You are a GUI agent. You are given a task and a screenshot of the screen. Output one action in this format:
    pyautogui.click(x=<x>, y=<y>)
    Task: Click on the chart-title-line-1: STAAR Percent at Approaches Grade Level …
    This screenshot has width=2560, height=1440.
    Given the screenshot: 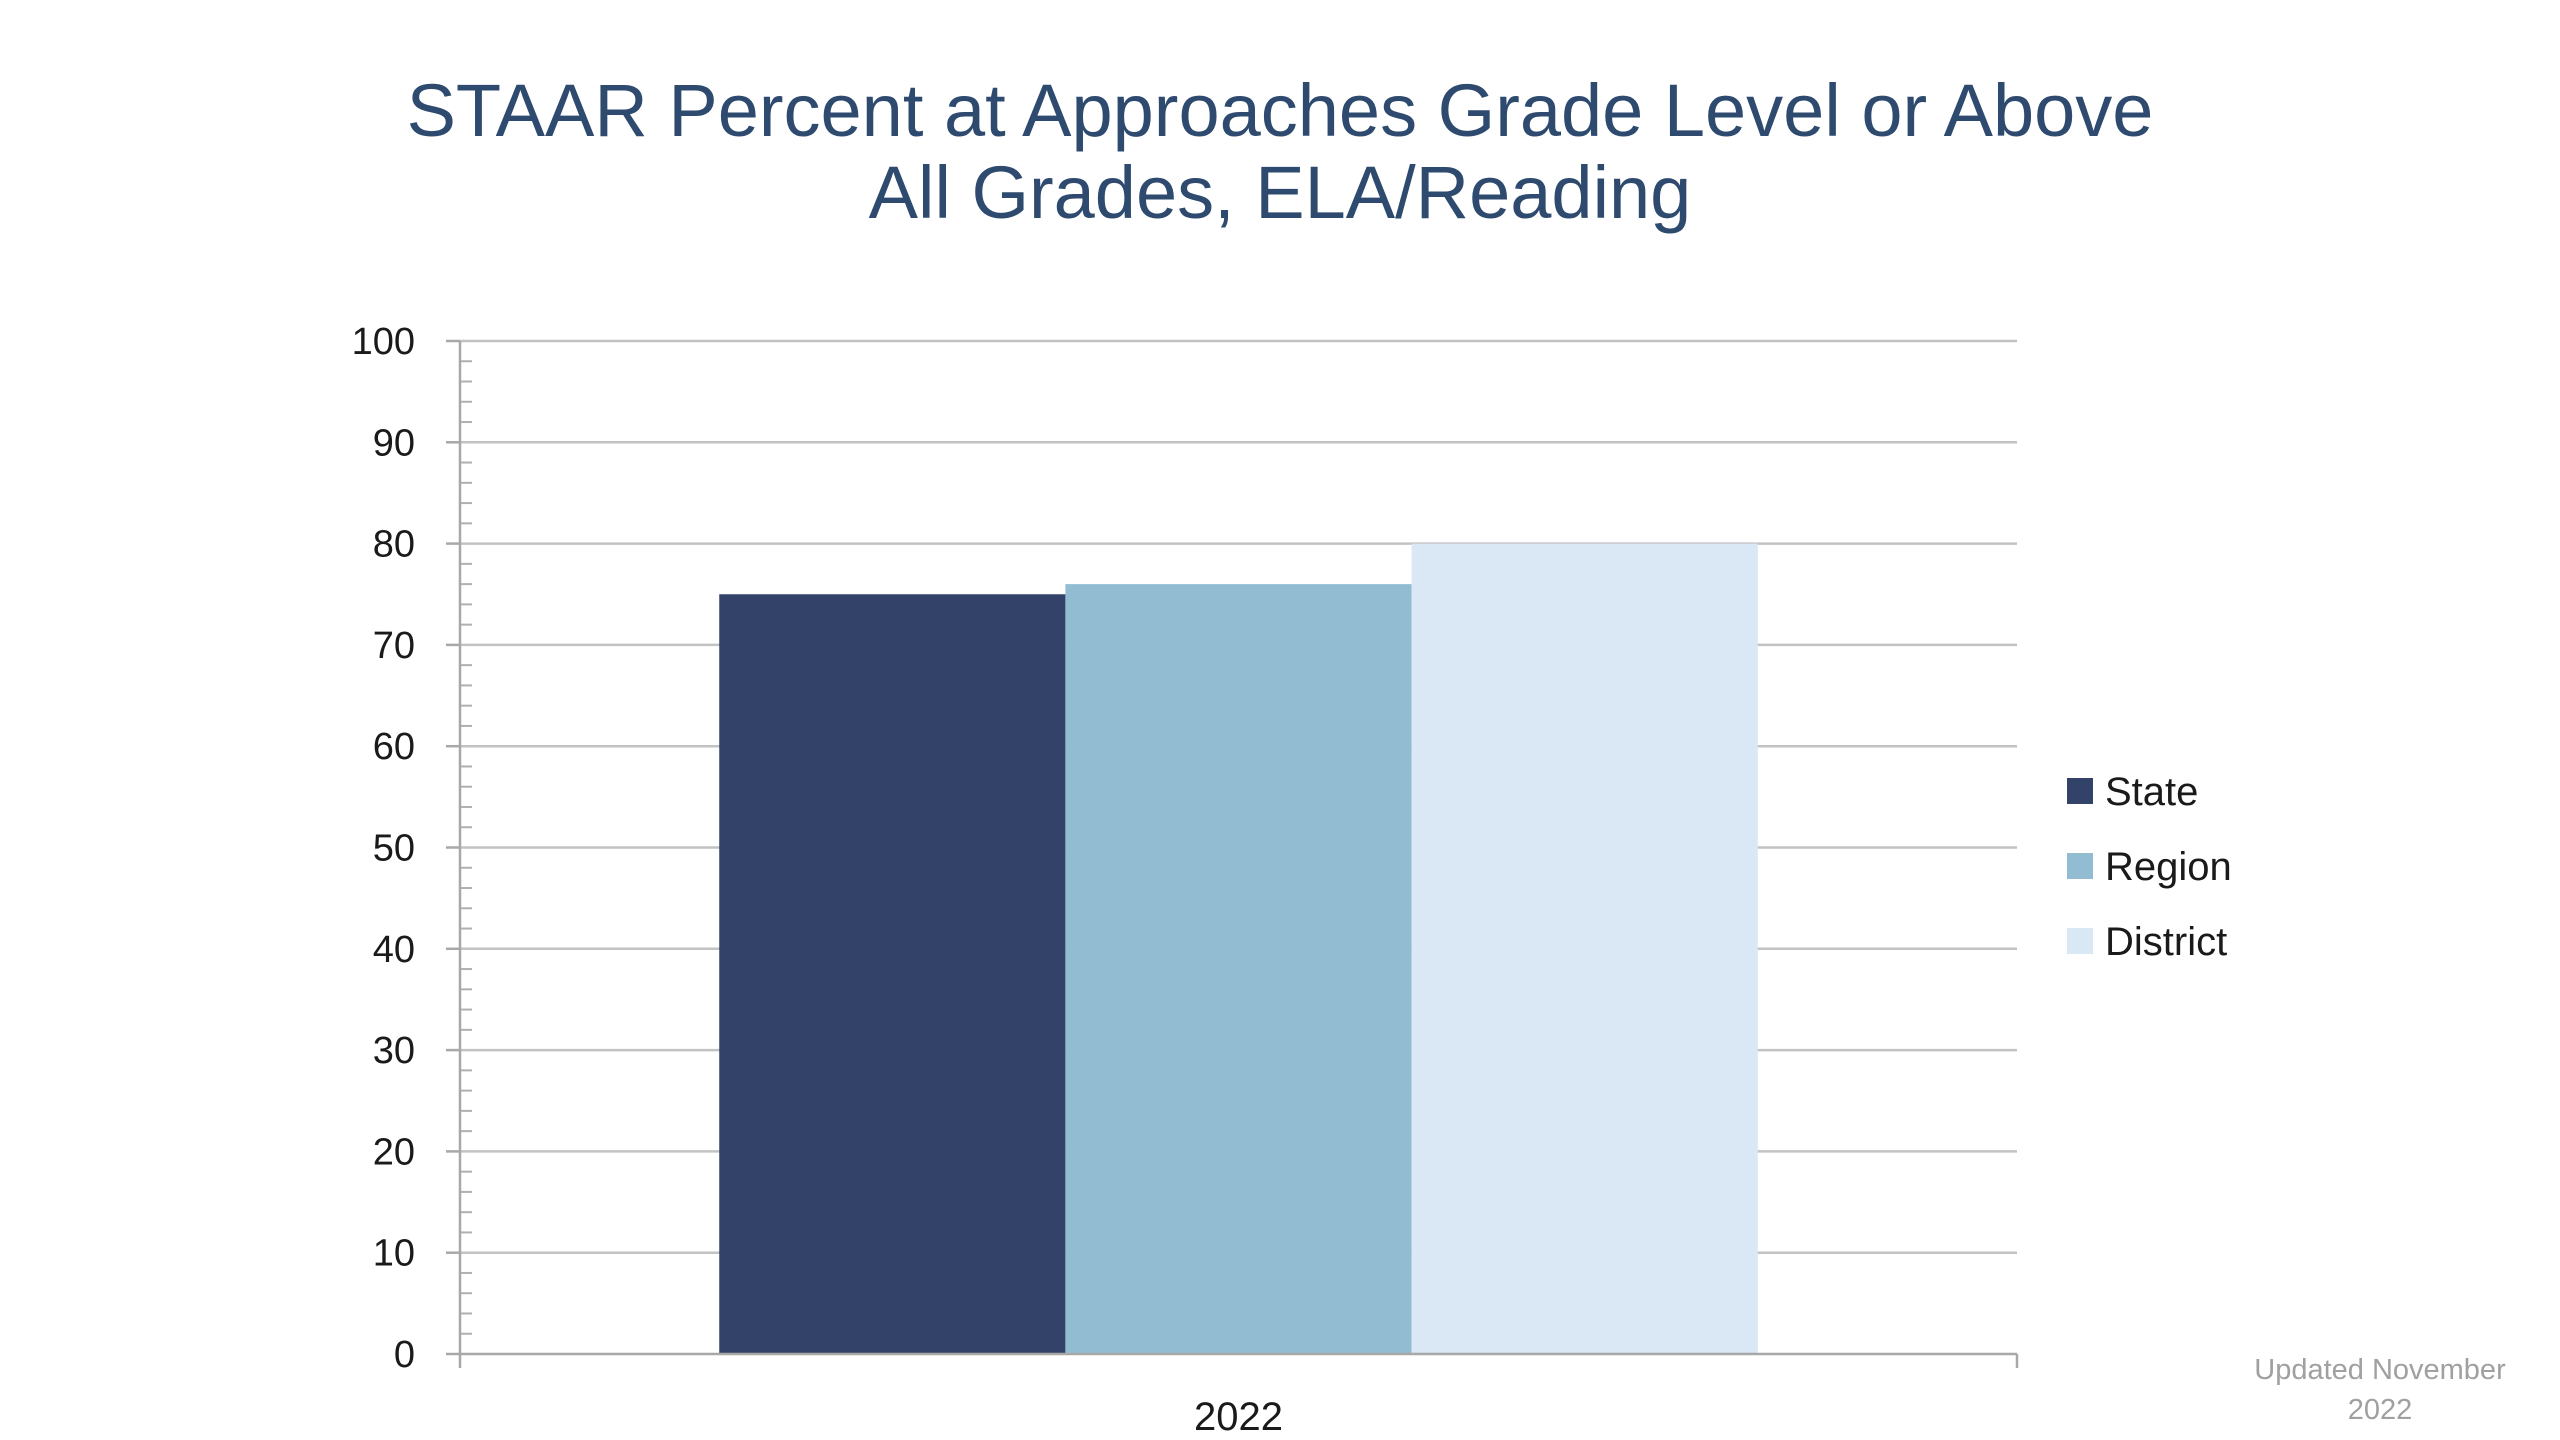 What is the action you would take?
    pyautogui.click(x=1280, y=110)
    